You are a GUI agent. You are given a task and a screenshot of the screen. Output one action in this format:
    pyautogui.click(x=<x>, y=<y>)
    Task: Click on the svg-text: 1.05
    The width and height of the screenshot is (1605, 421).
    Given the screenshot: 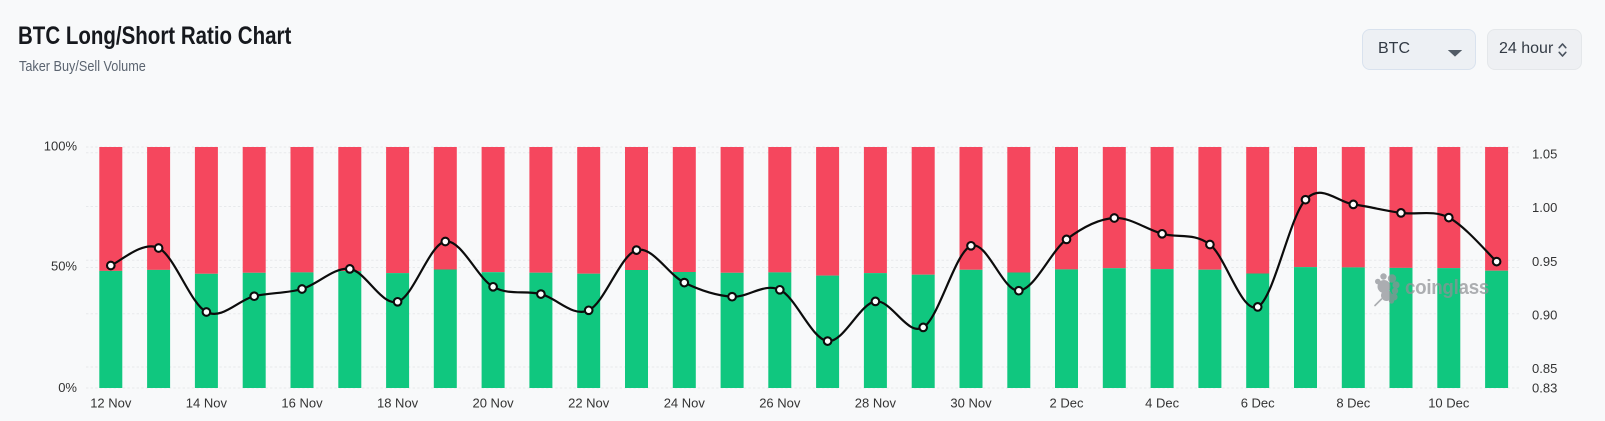 What is the action you would take?
    pyautogui.click(x=1544, y=153)
    